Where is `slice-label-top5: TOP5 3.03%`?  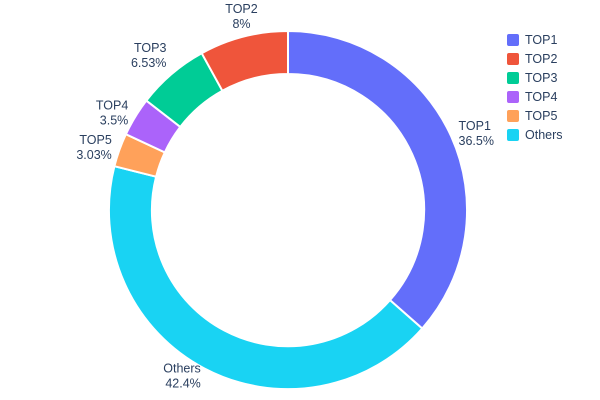 slice-label-top5: TOP5 3.03% is located at coordinates (94, 147).